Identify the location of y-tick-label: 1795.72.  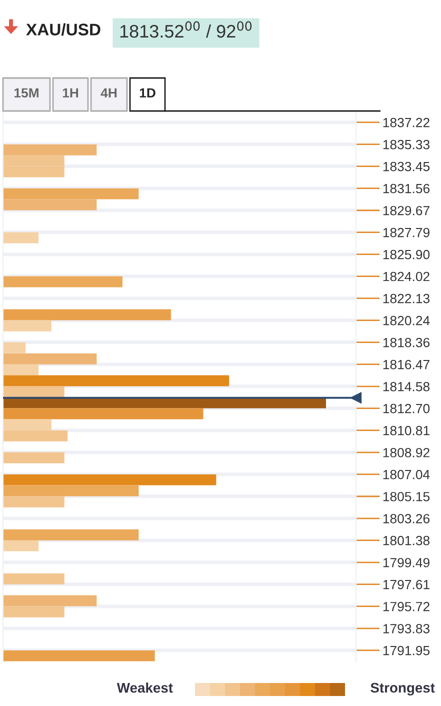
(406, 607).